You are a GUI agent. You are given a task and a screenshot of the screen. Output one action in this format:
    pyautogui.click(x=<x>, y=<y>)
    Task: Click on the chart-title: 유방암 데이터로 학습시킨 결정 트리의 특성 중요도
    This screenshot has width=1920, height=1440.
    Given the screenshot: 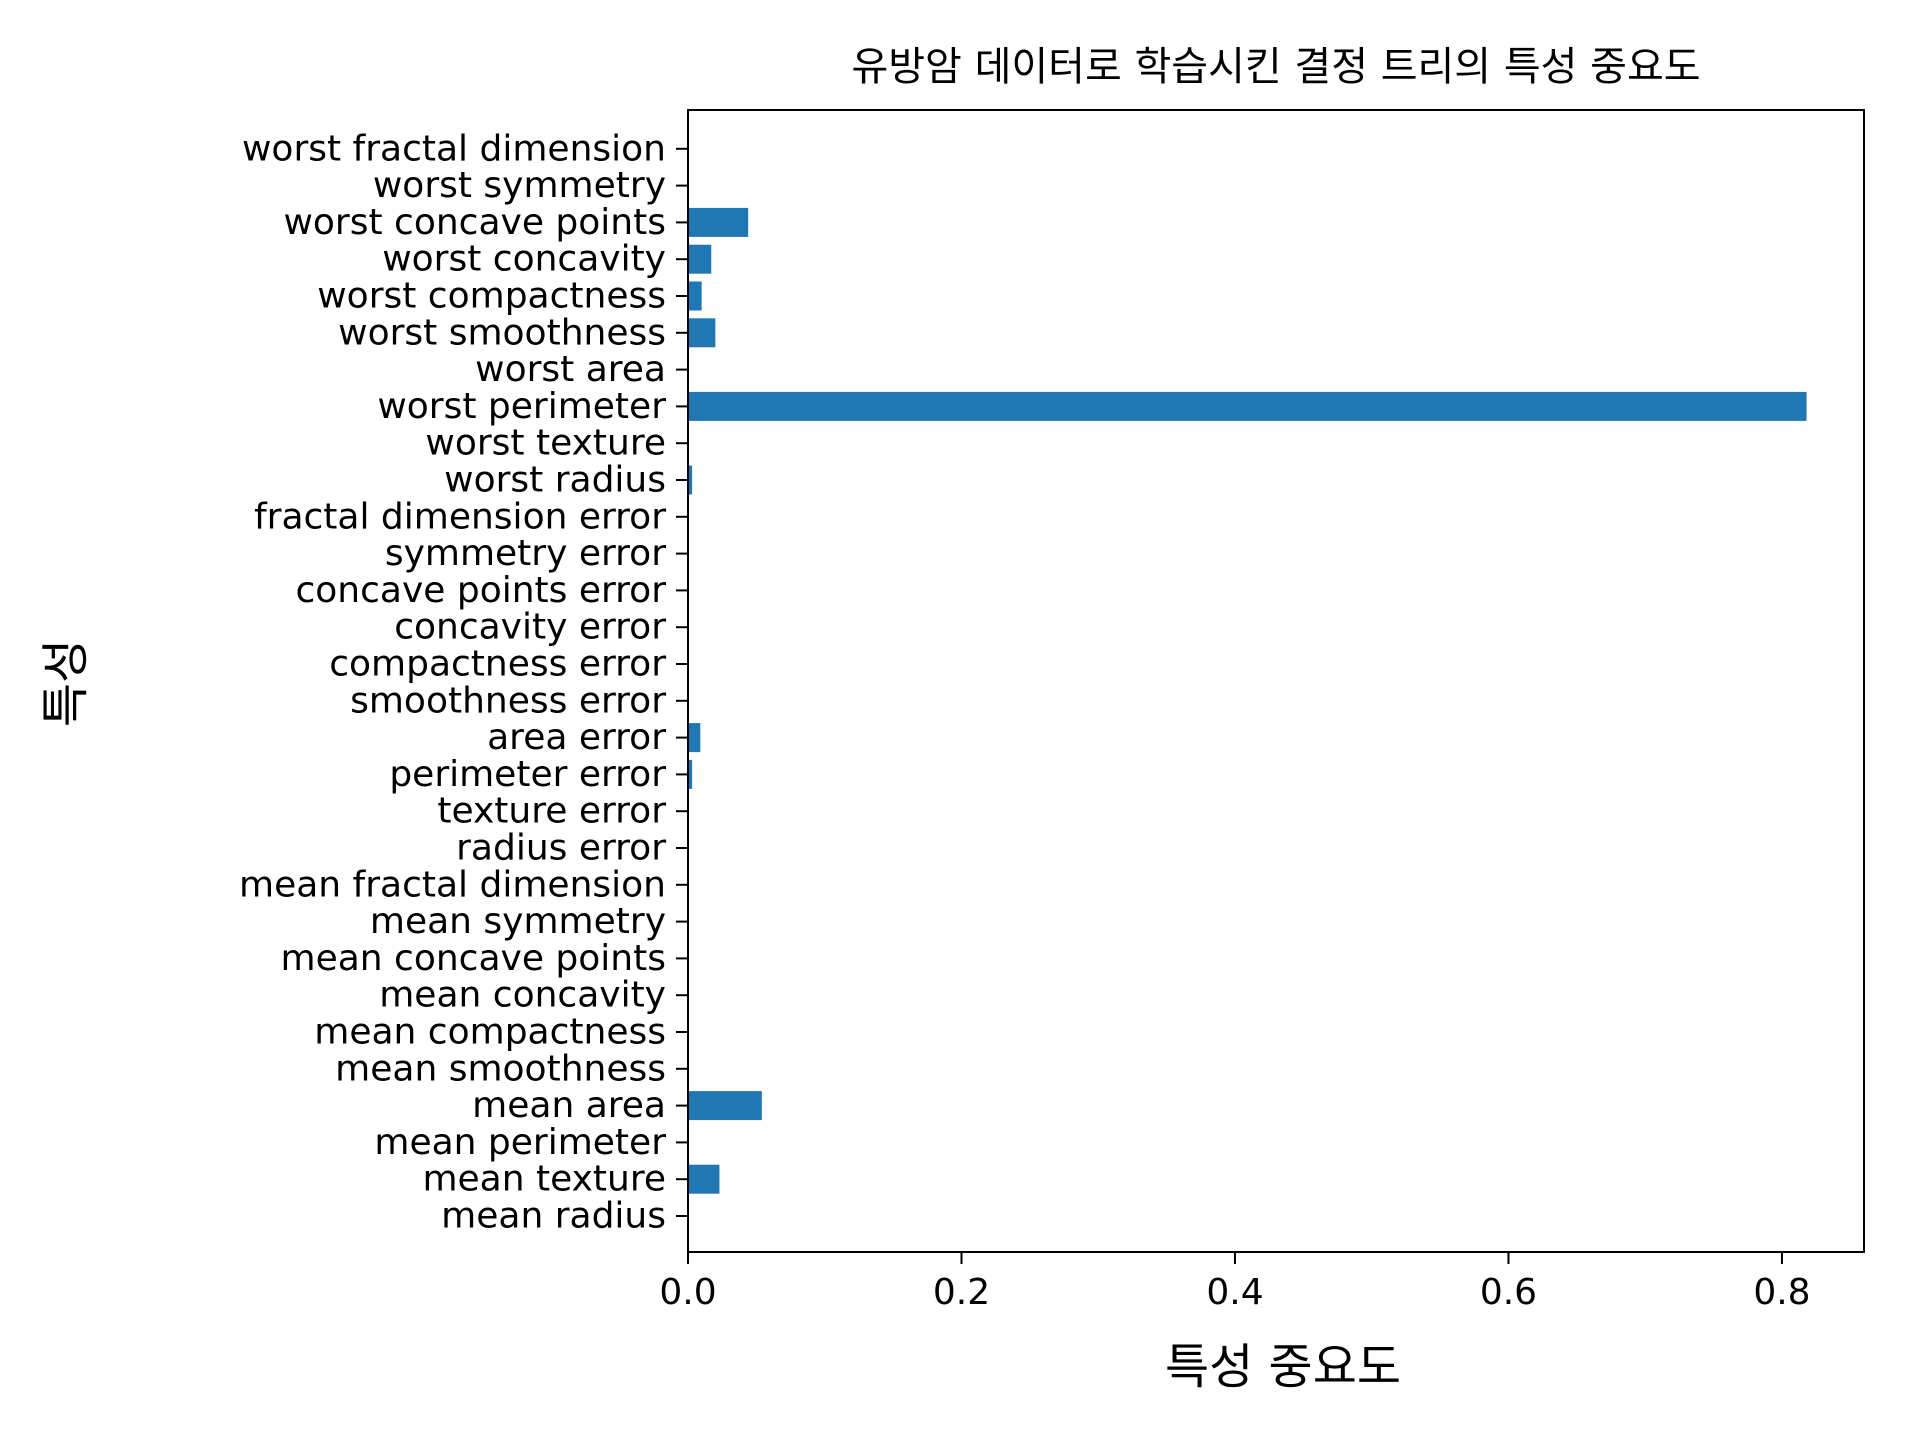 What is the action you would take?
    pyautogui.click(x=1275, y=67)
    